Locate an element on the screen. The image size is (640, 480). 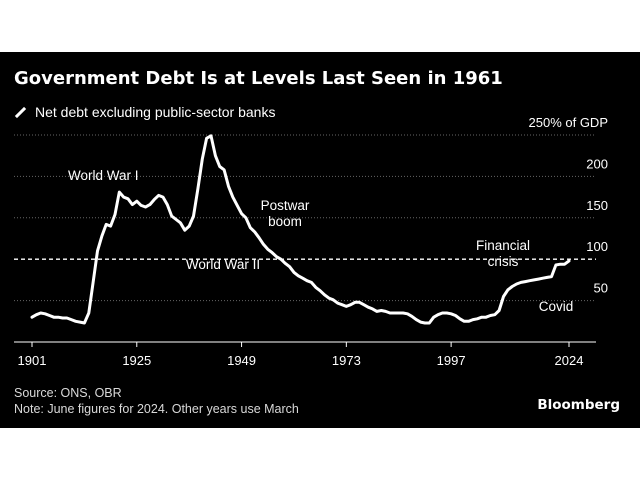
annotation-postwar-boom: Postwar boom is located at coordinates (285, 213).